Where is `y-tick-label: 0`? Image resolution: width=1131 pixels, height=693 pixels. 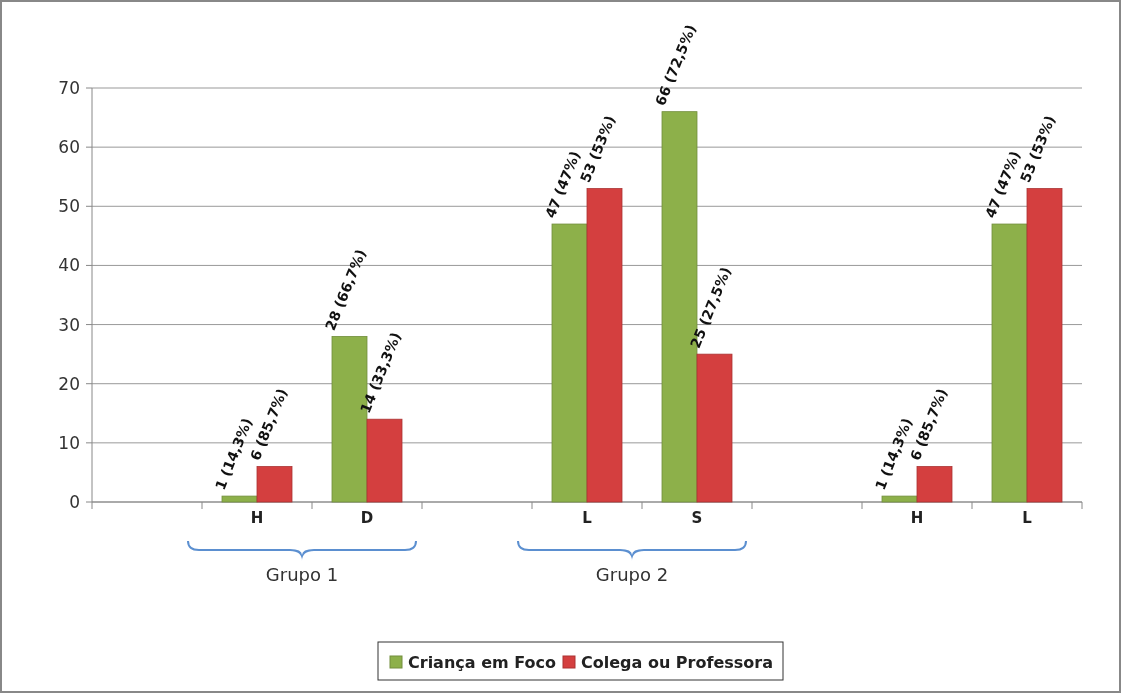
y-tick-label: 0 is located at coordinates (74, 501).